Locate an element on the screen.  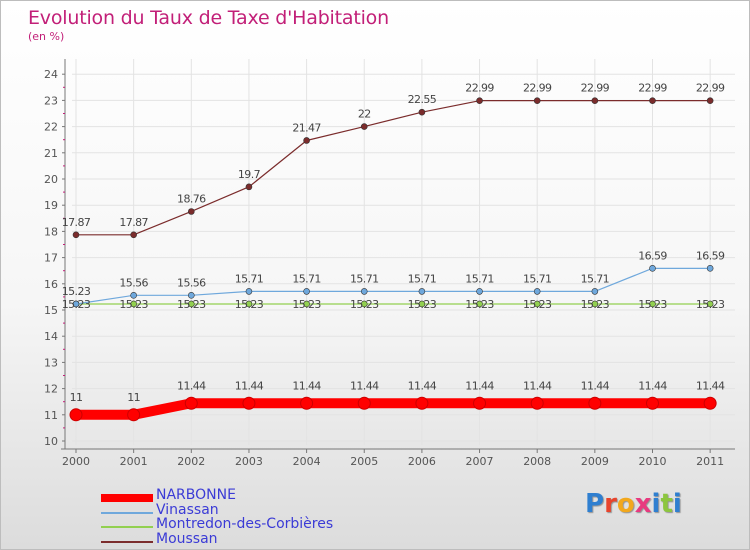
x-tick-label: 2000 is located at coordinates (76, 461).